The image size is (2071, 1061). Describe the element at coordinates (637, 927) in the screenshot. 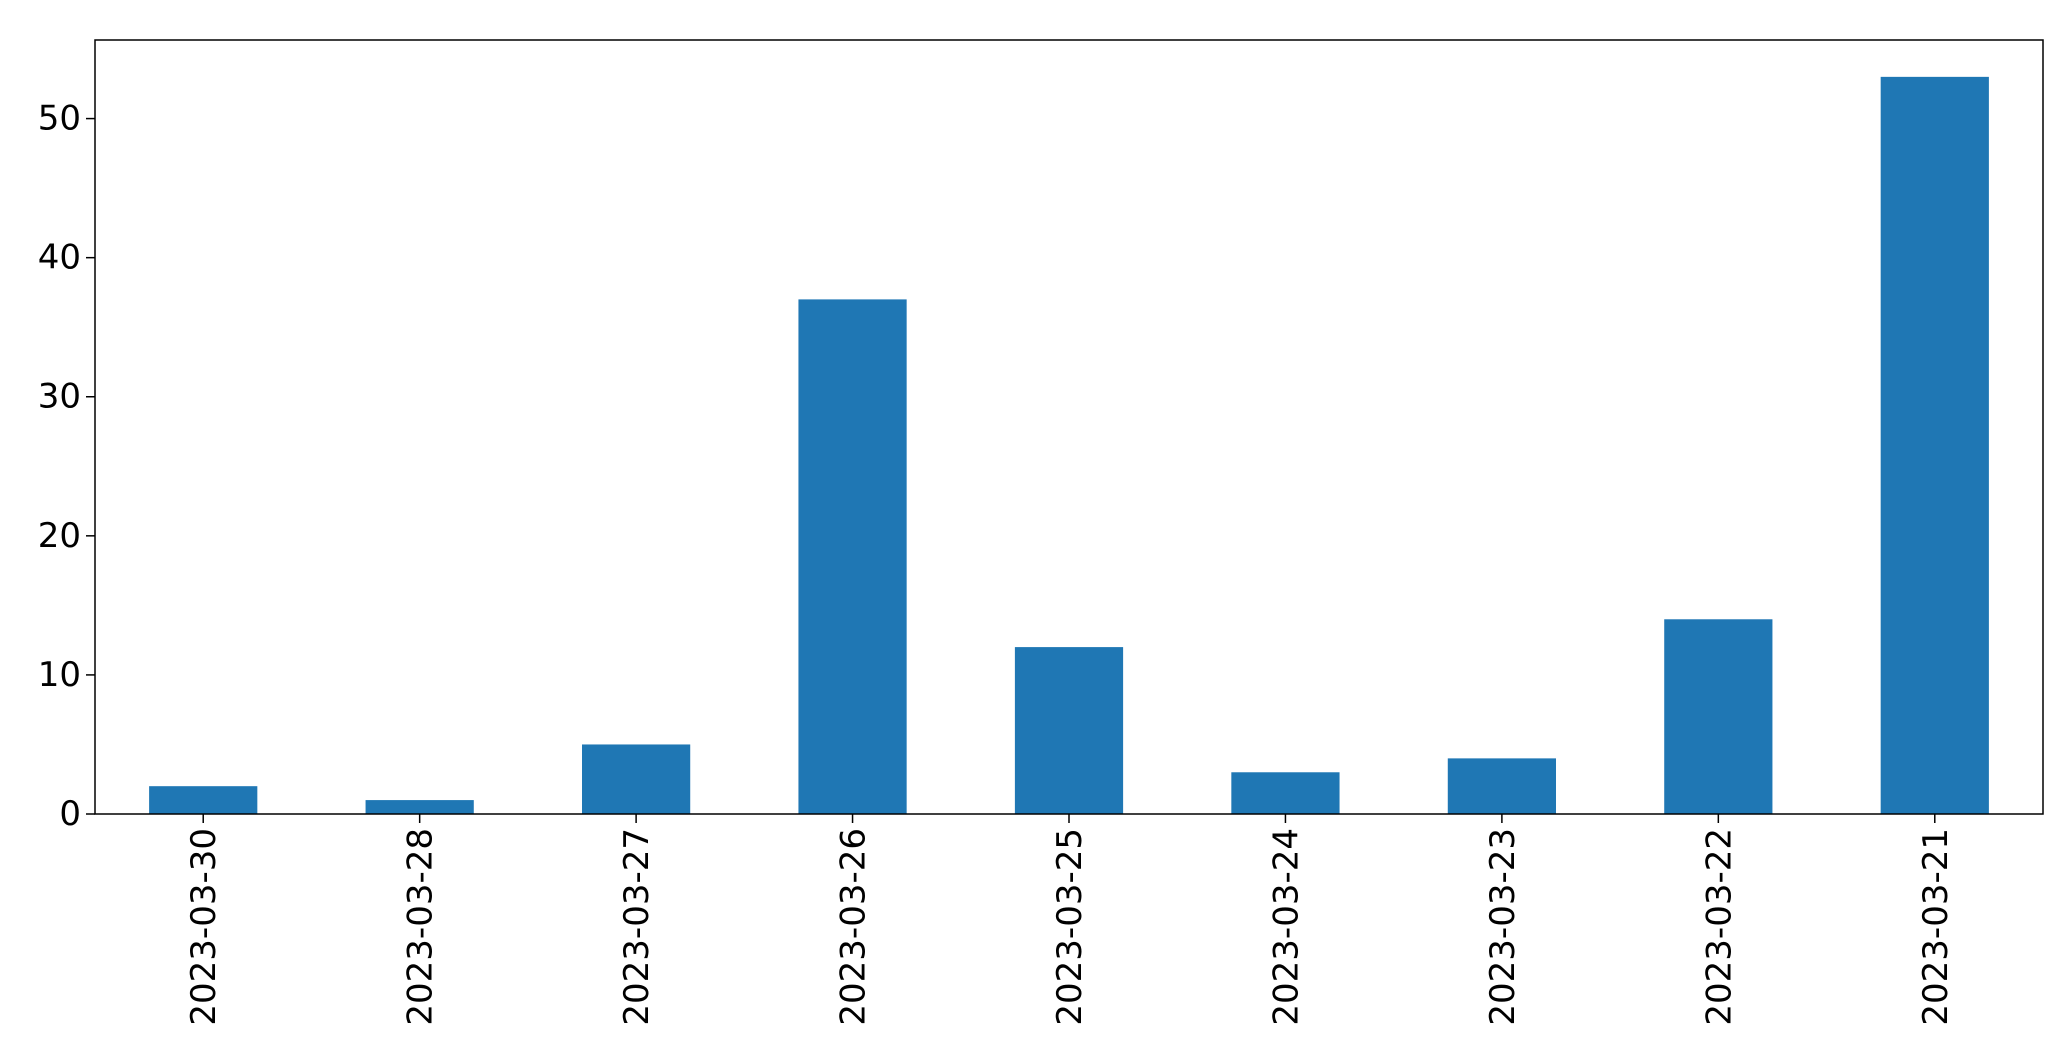

I see `x-tick-label: 2023-03-27` at that location.